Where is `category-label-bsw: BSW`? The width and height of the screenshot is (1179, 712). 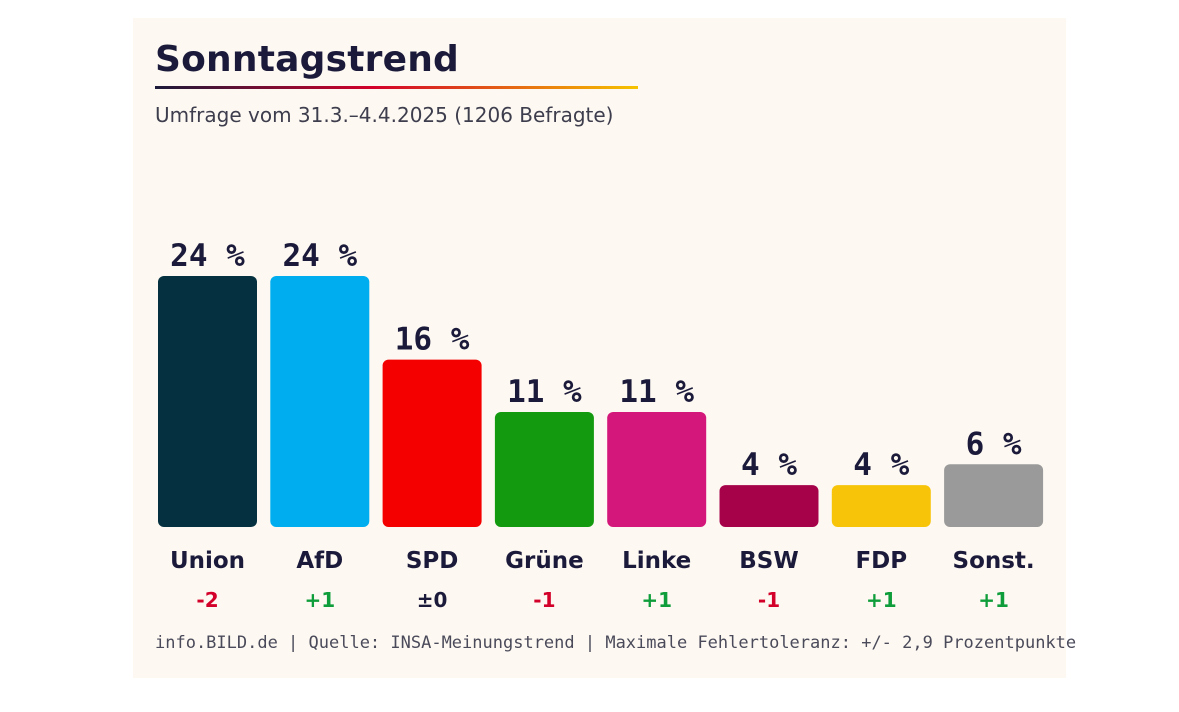
category-label-bsw: BSW is located at coordinates (768, 561).